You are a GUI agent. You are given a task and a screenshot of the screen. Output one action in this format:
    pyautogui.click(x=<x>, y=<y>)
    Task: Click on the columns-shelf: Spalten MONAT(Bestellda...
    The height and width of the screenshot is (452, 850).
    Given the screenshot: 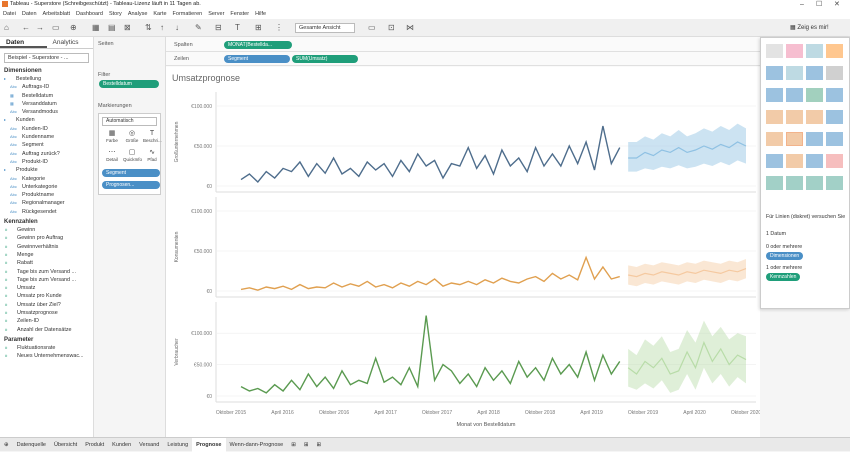 What is the action you would take?
    pyautogui.click(x=463, y=45)
    